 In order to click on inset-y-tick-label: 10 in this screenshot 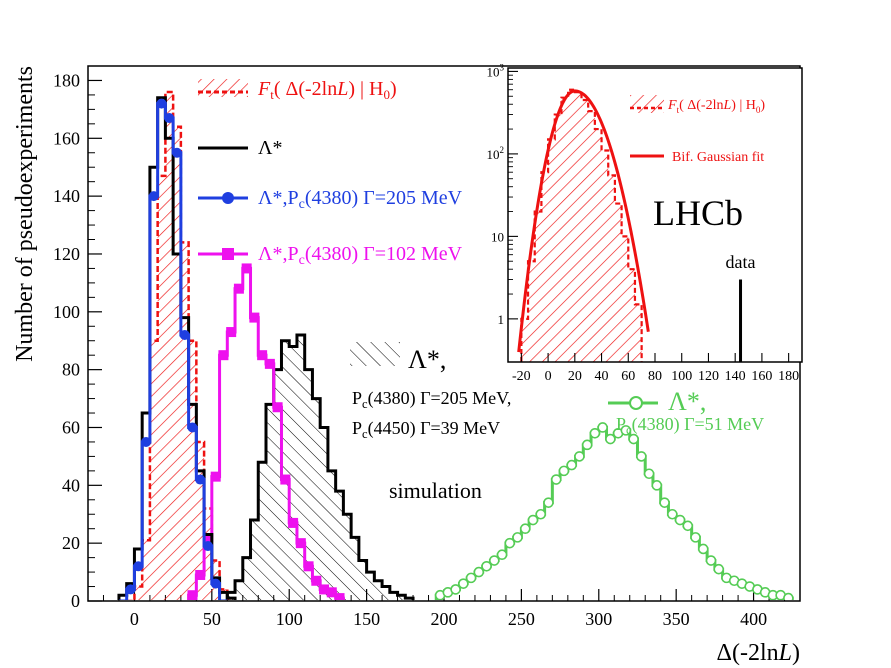, I will do `click(497, 236)`.